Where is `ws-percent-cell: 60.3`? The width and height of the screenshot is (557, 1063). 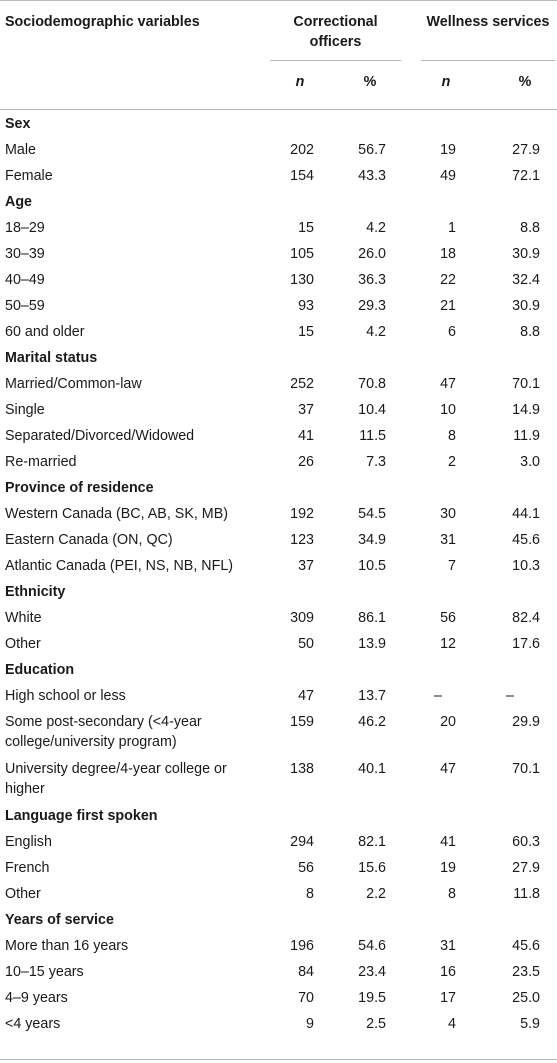
ws-percent-cell: 60.3 is located at coordinates (526, 842).